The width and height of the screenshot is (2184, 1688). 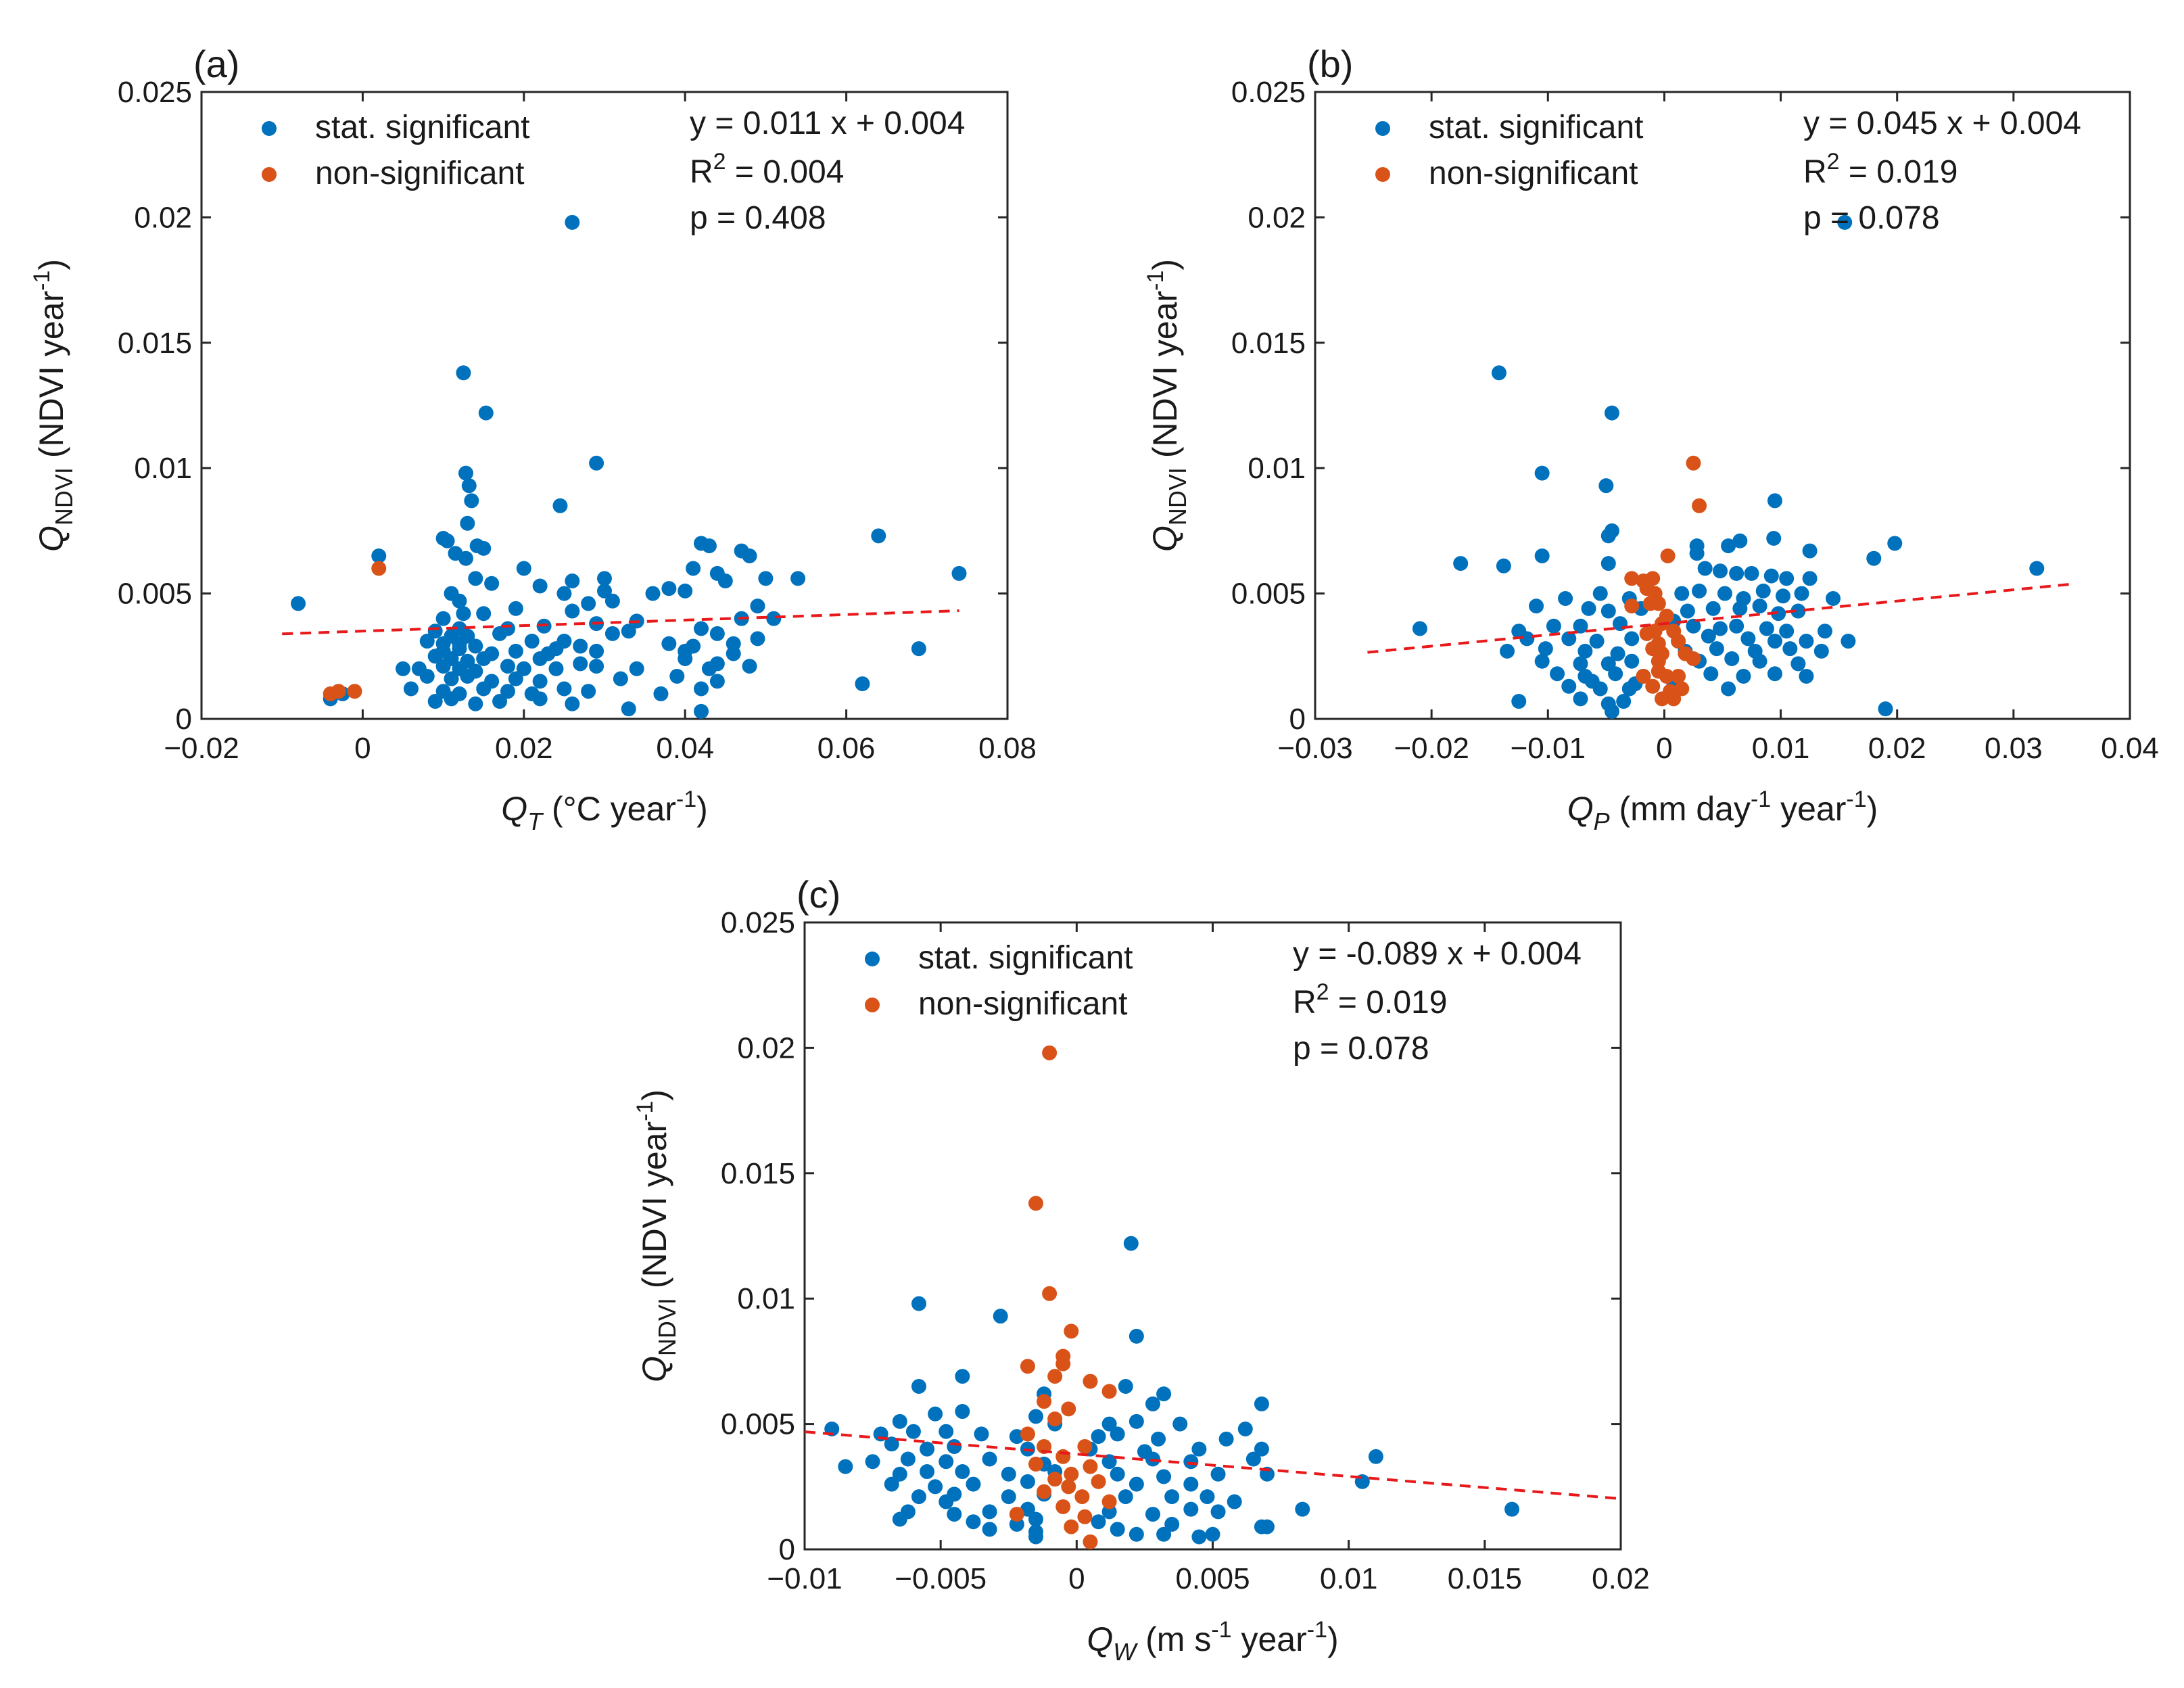 I want to click on x-tick-label-c: −0.01, so click(x=804, y=1578).